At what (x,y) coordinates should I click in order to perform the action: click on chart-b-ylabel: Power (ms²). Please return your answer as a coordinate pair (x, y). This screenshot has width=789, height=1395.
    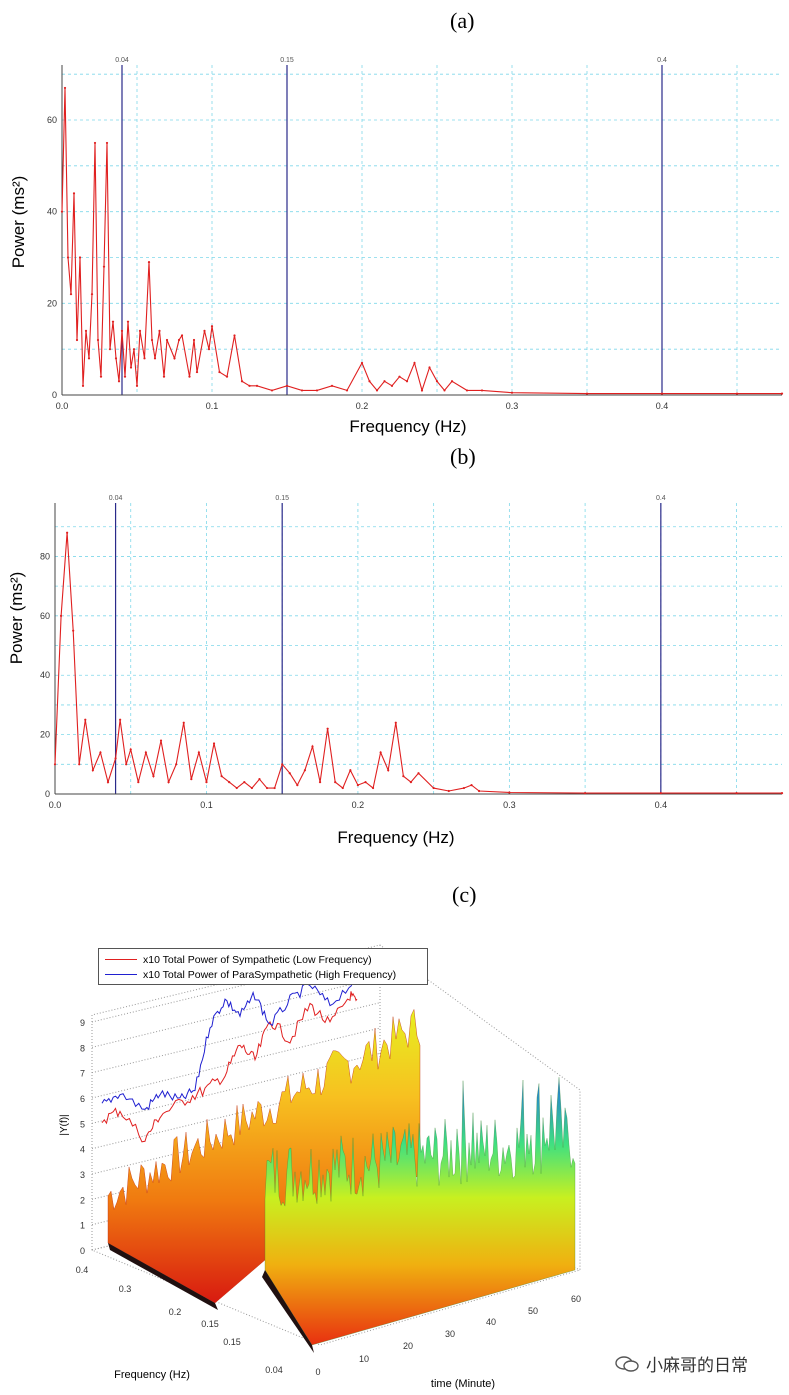
    Looking at the image, I should click on (16, 618).